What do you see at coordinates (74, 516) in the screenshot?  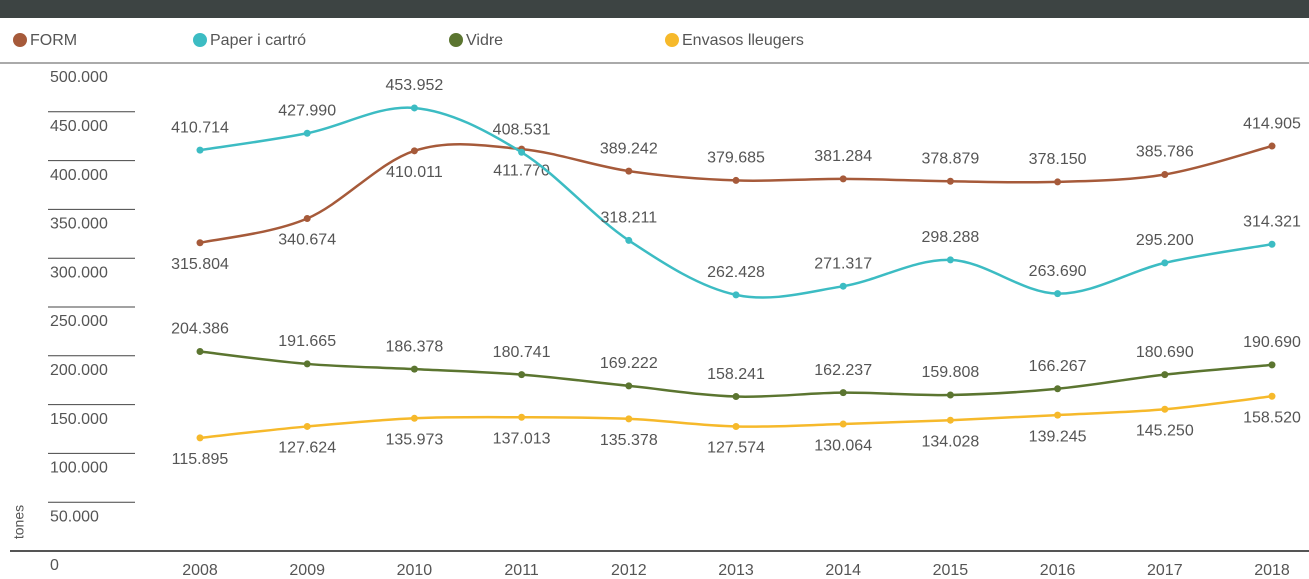 I see `y-tick-label: 50.000` at bounding box center [74, 516].